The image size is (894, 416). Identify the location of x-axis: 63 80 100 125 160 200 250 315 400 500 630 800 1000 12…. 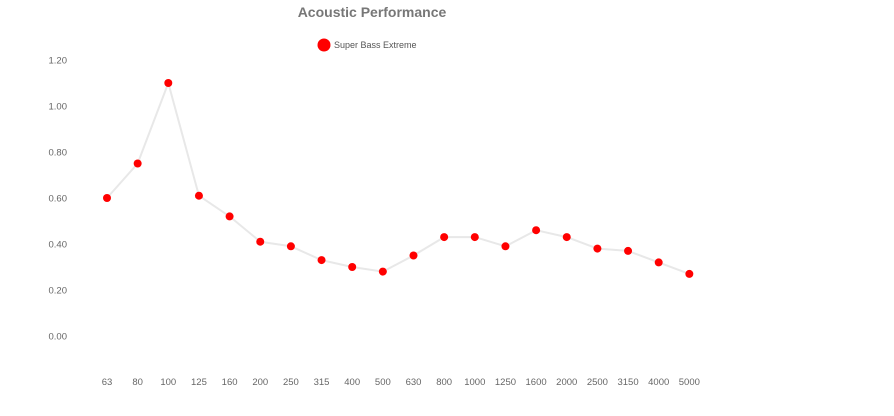
(401, 382).